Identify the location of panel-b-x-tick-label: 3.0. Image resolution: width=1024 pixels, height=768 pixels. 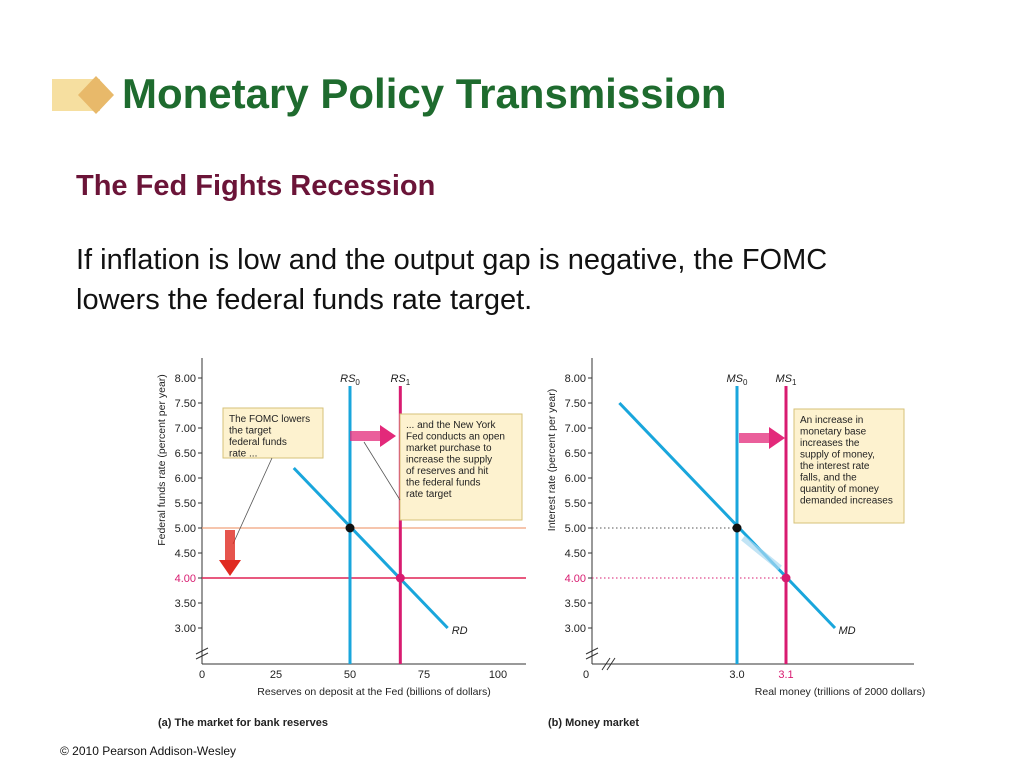
(736, 675).